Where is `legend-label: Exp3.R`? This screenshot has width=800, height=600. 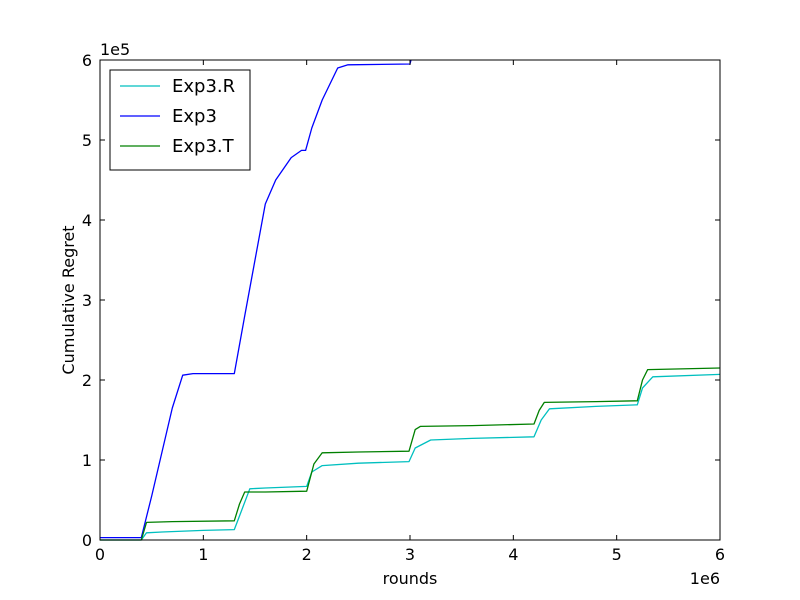
legend-label: Exp3.R is located at coordinates (203, 86).